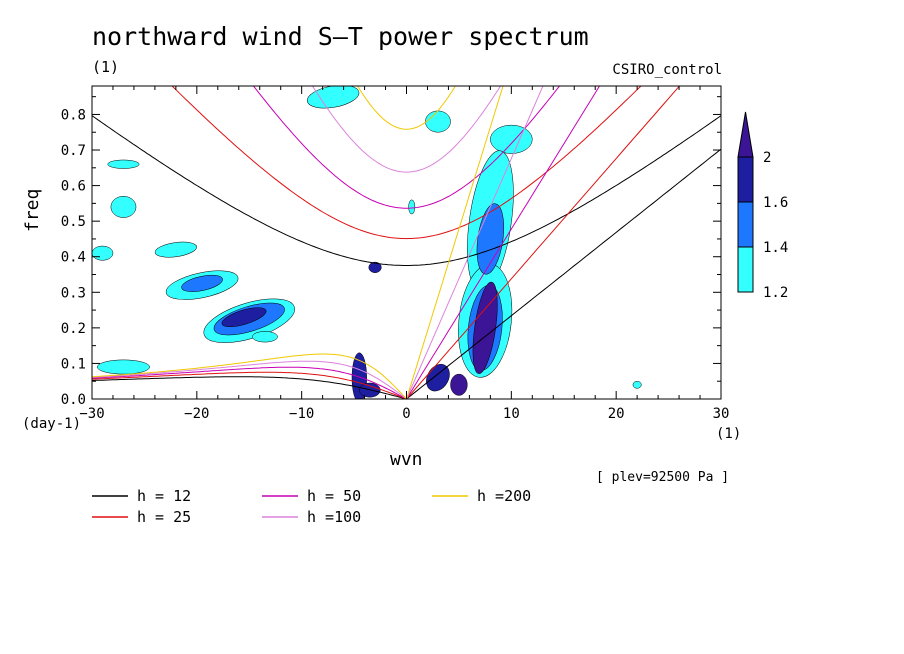  Describe the element at coordinates (164, 496) in the screenshot. I see `legend-label: h = 12` at that location.